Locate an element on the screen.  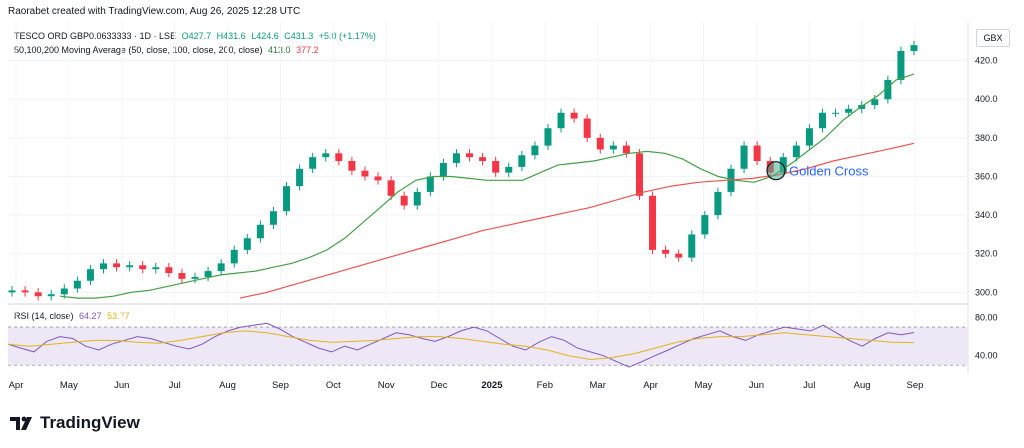
ma-b-value: 377.2 is located at coordinates (307, 50).